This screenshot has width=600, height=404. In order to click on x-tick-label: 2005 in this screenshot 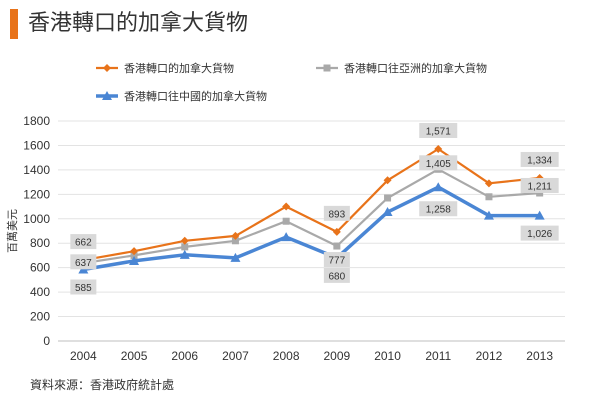, I will do `click(134, 356)`.